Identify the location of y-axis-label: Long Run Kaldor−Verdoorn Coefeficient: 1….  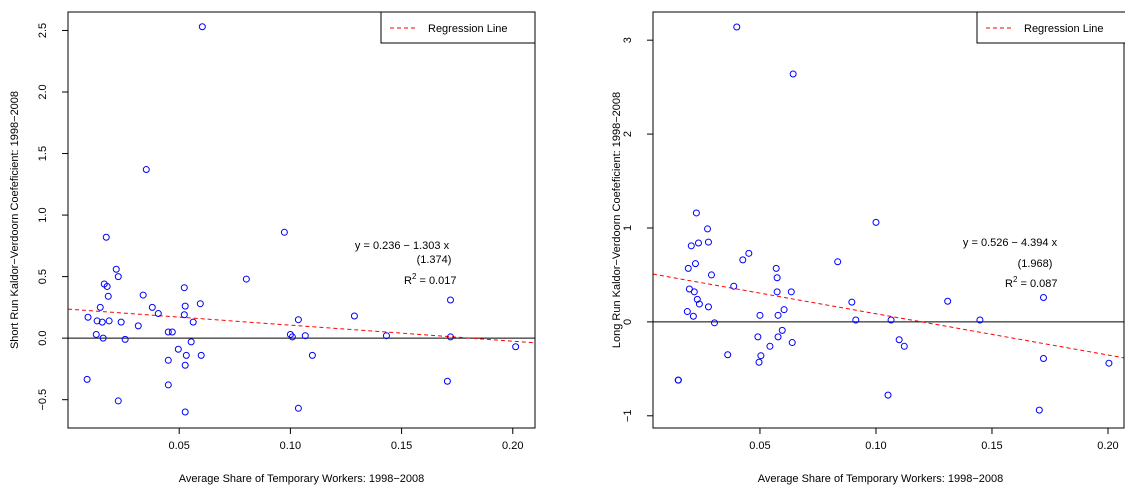
(617, 220).